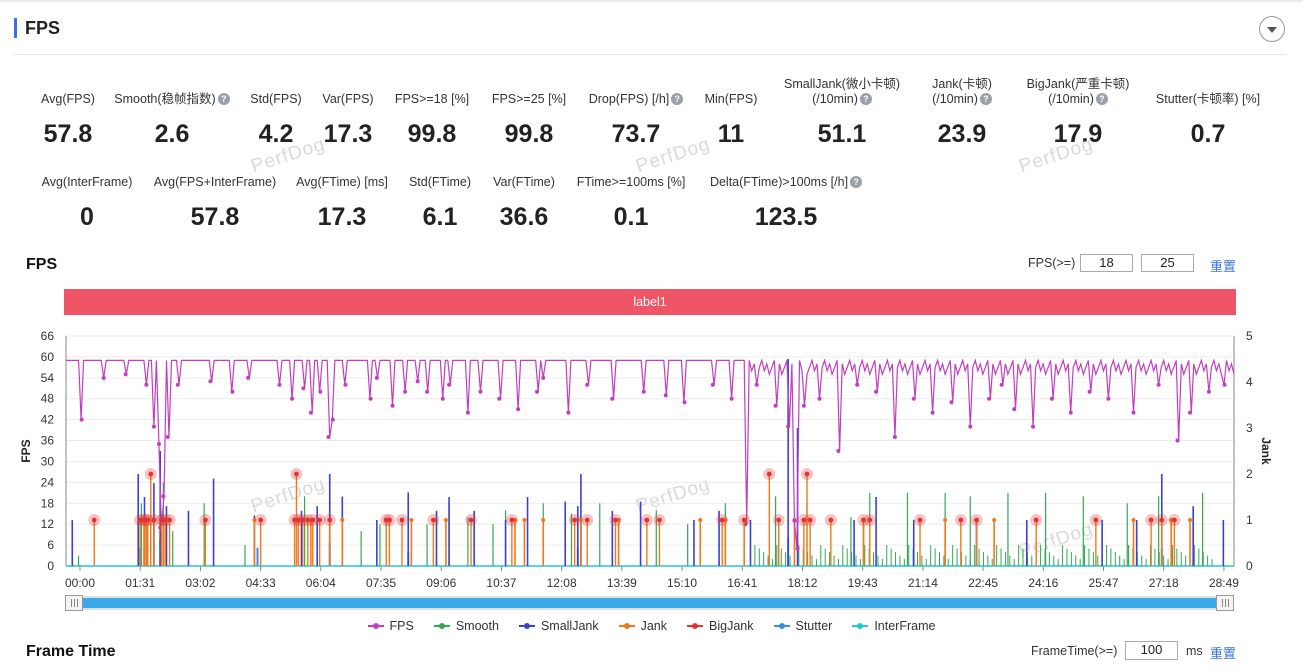 Image resolution: width=1303 pixels, height=669 pixels. Describe the element at coordinates (26, 450) in the screenshot. I see `y-axis-title: FPS` at that location.